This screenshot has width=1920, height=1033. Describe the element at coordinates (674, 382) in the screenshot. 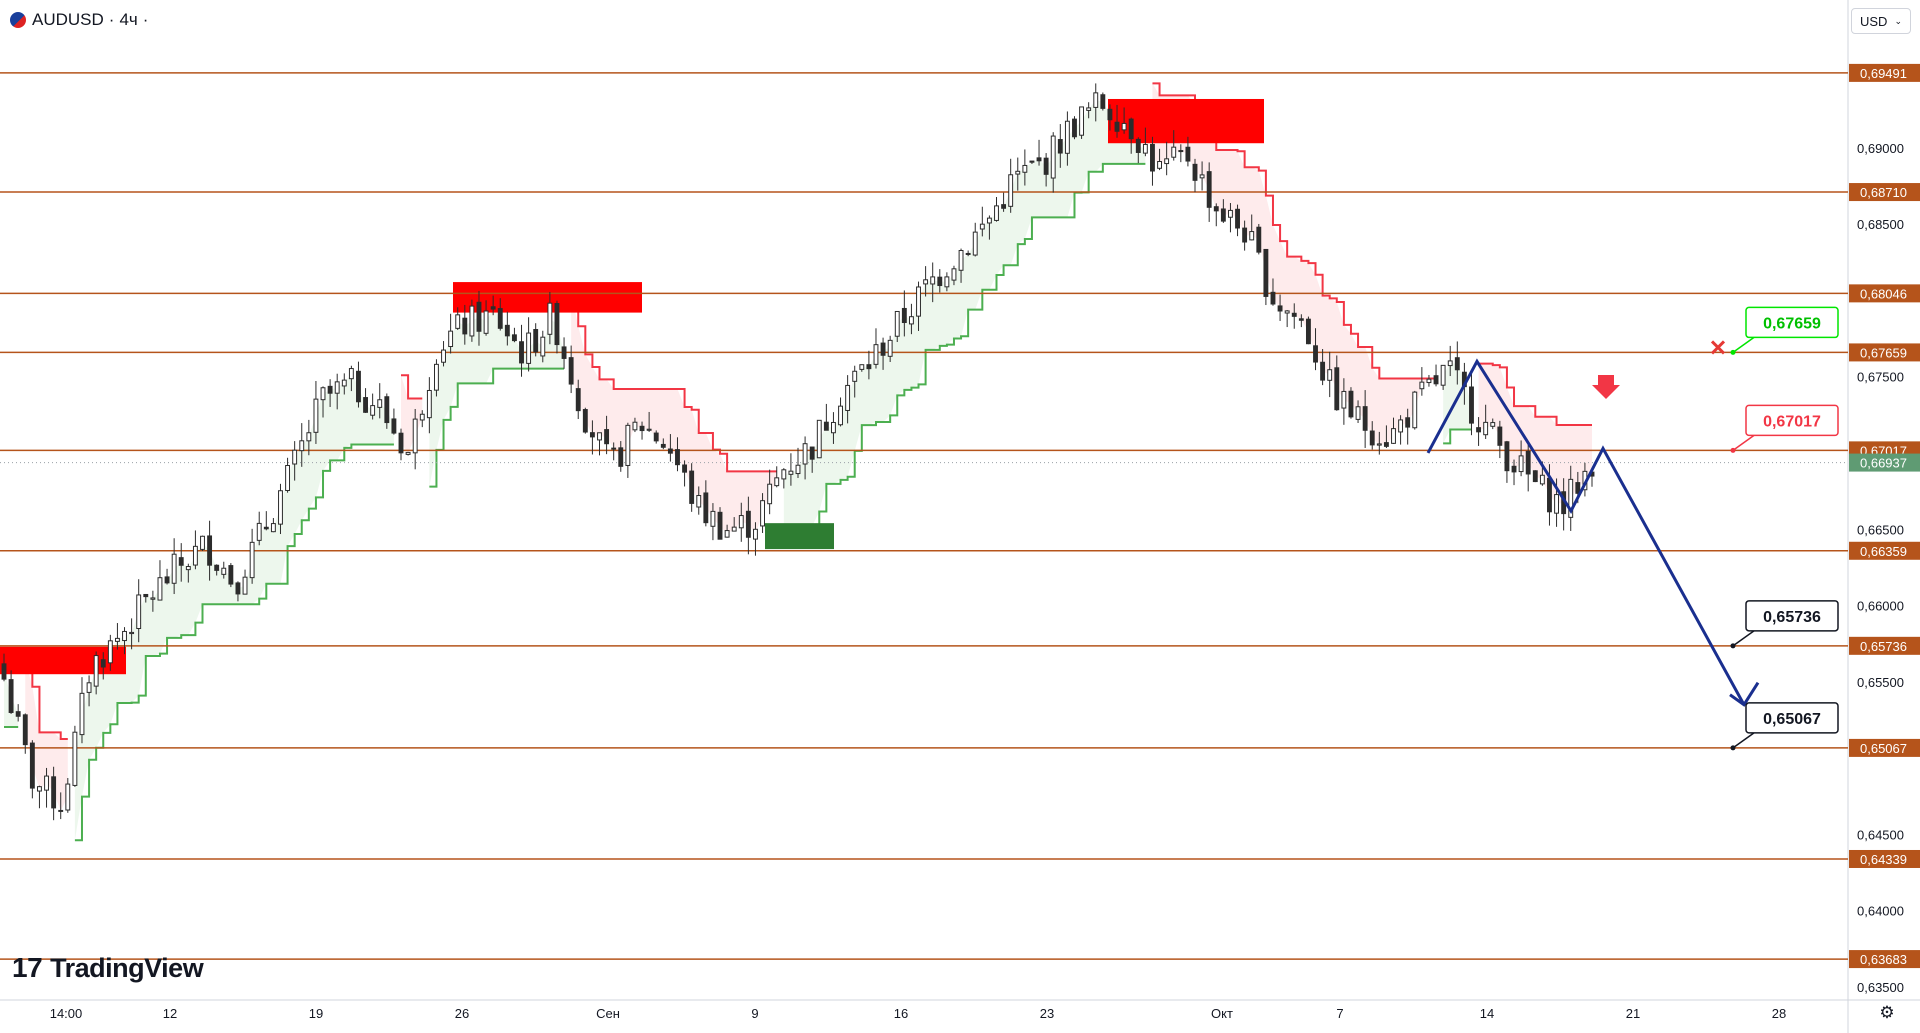

I see `supertrend-down-line` at that location.